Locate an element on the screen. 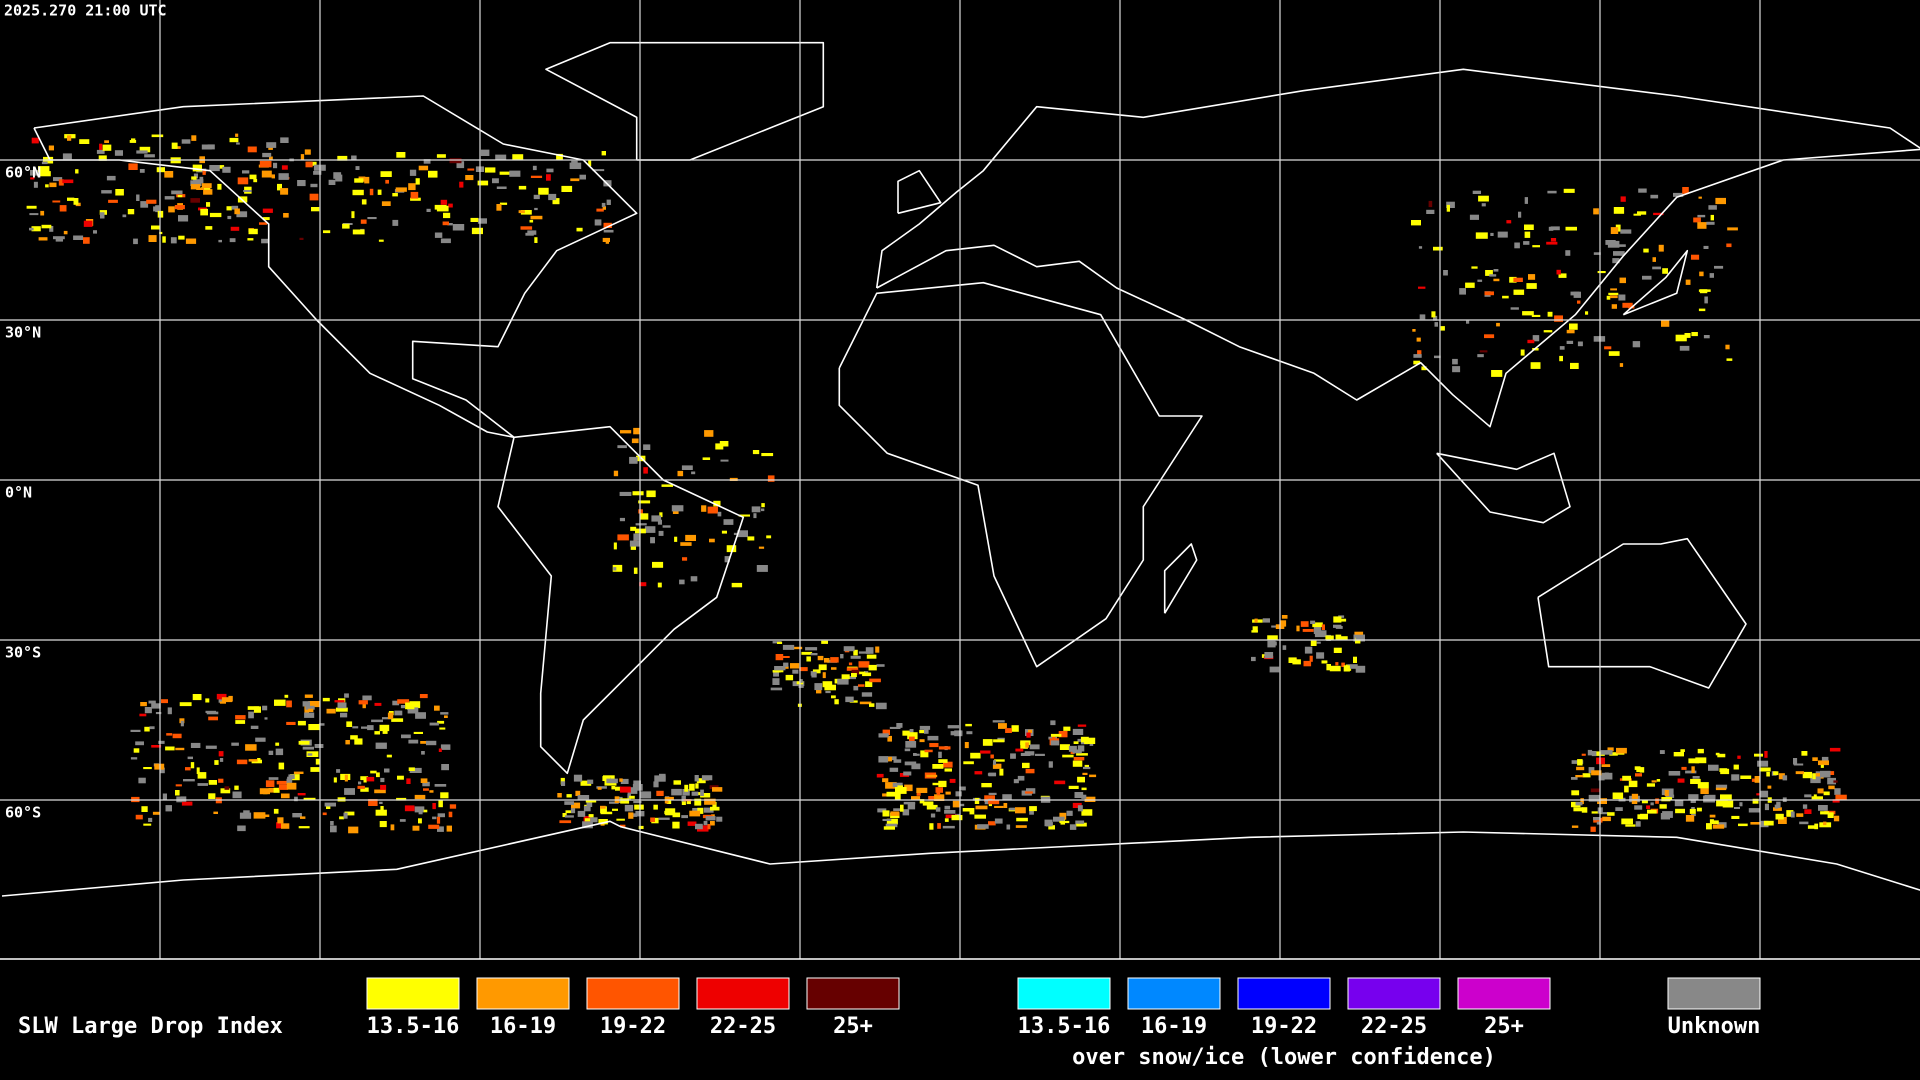 The height and width of the screenshot is (1080, 1920). legend-label: 16-19 is located at coordinates (1174, 1026).